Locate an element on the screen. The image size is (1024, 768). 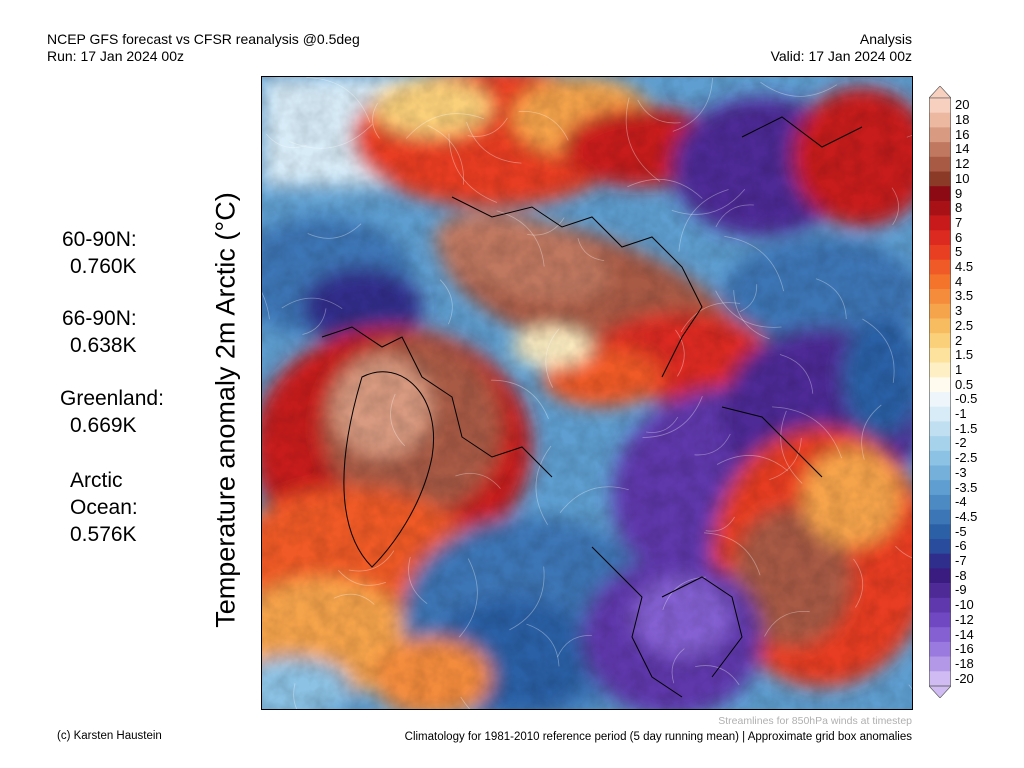
stat-value: 0.760K is located at coordinates (103, 266).